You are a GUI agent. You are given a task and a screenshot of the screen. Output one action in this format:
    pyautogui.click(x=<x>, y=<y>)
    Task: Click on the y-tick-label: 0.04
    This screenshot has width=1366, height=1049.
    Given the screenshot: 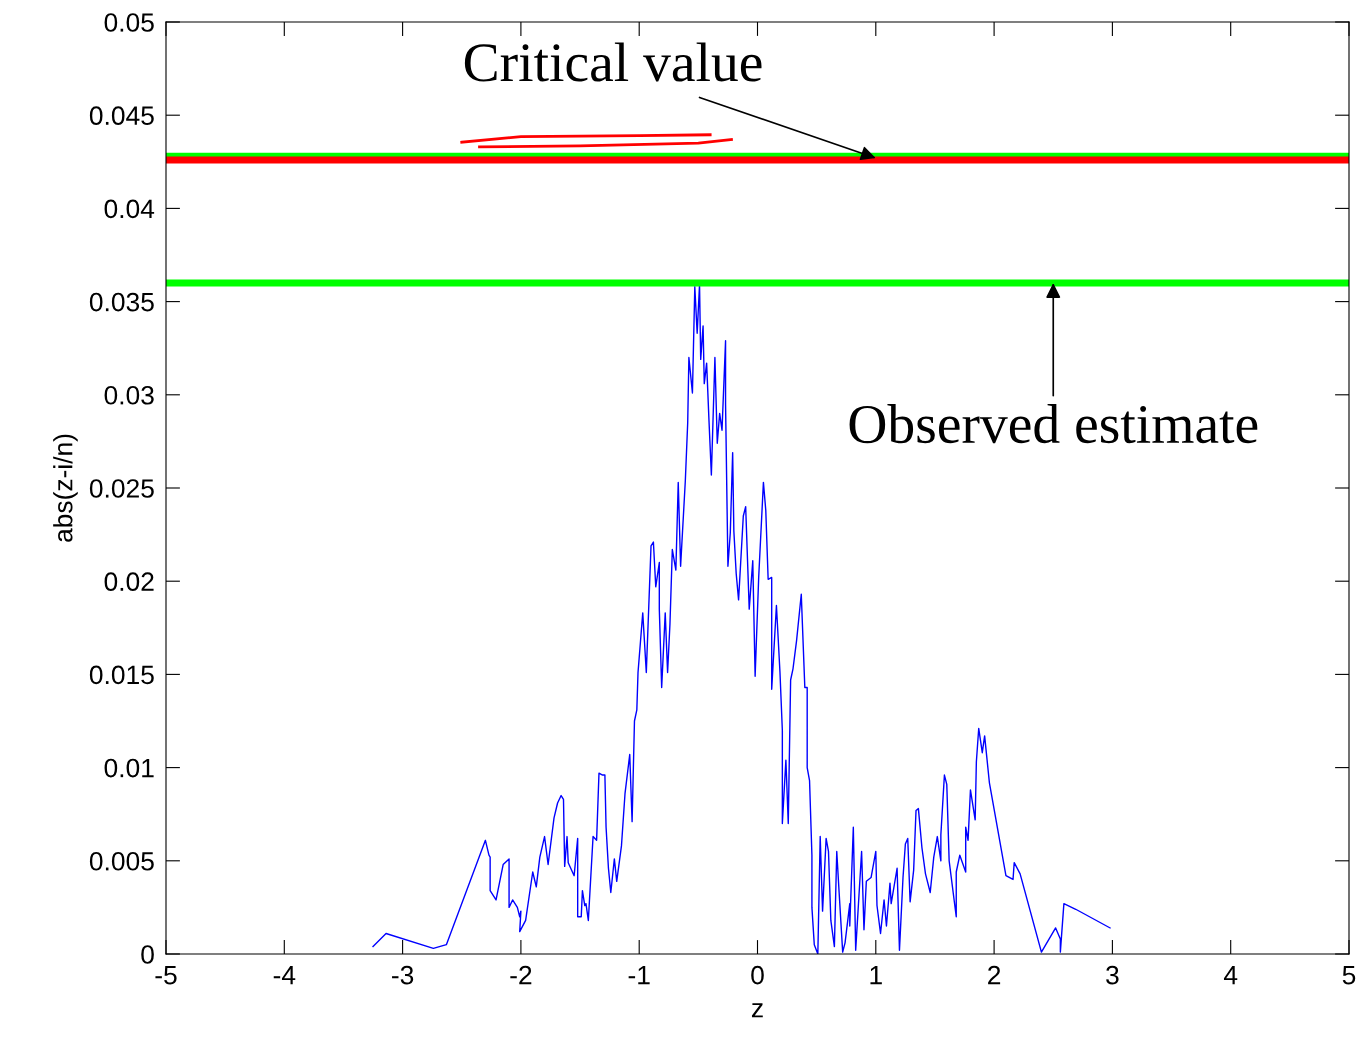 What is the action you would take?
    pyautogui.click(x=129, y=209)
    